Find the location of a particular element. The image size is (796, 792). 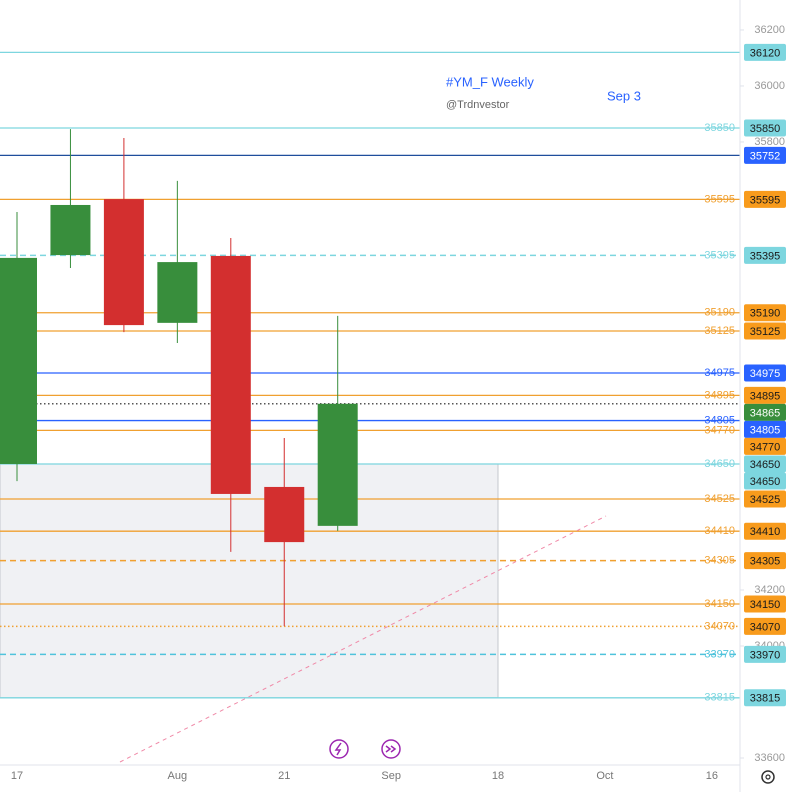

price-tag-label: 35395 is located at coordinates (765, 256).